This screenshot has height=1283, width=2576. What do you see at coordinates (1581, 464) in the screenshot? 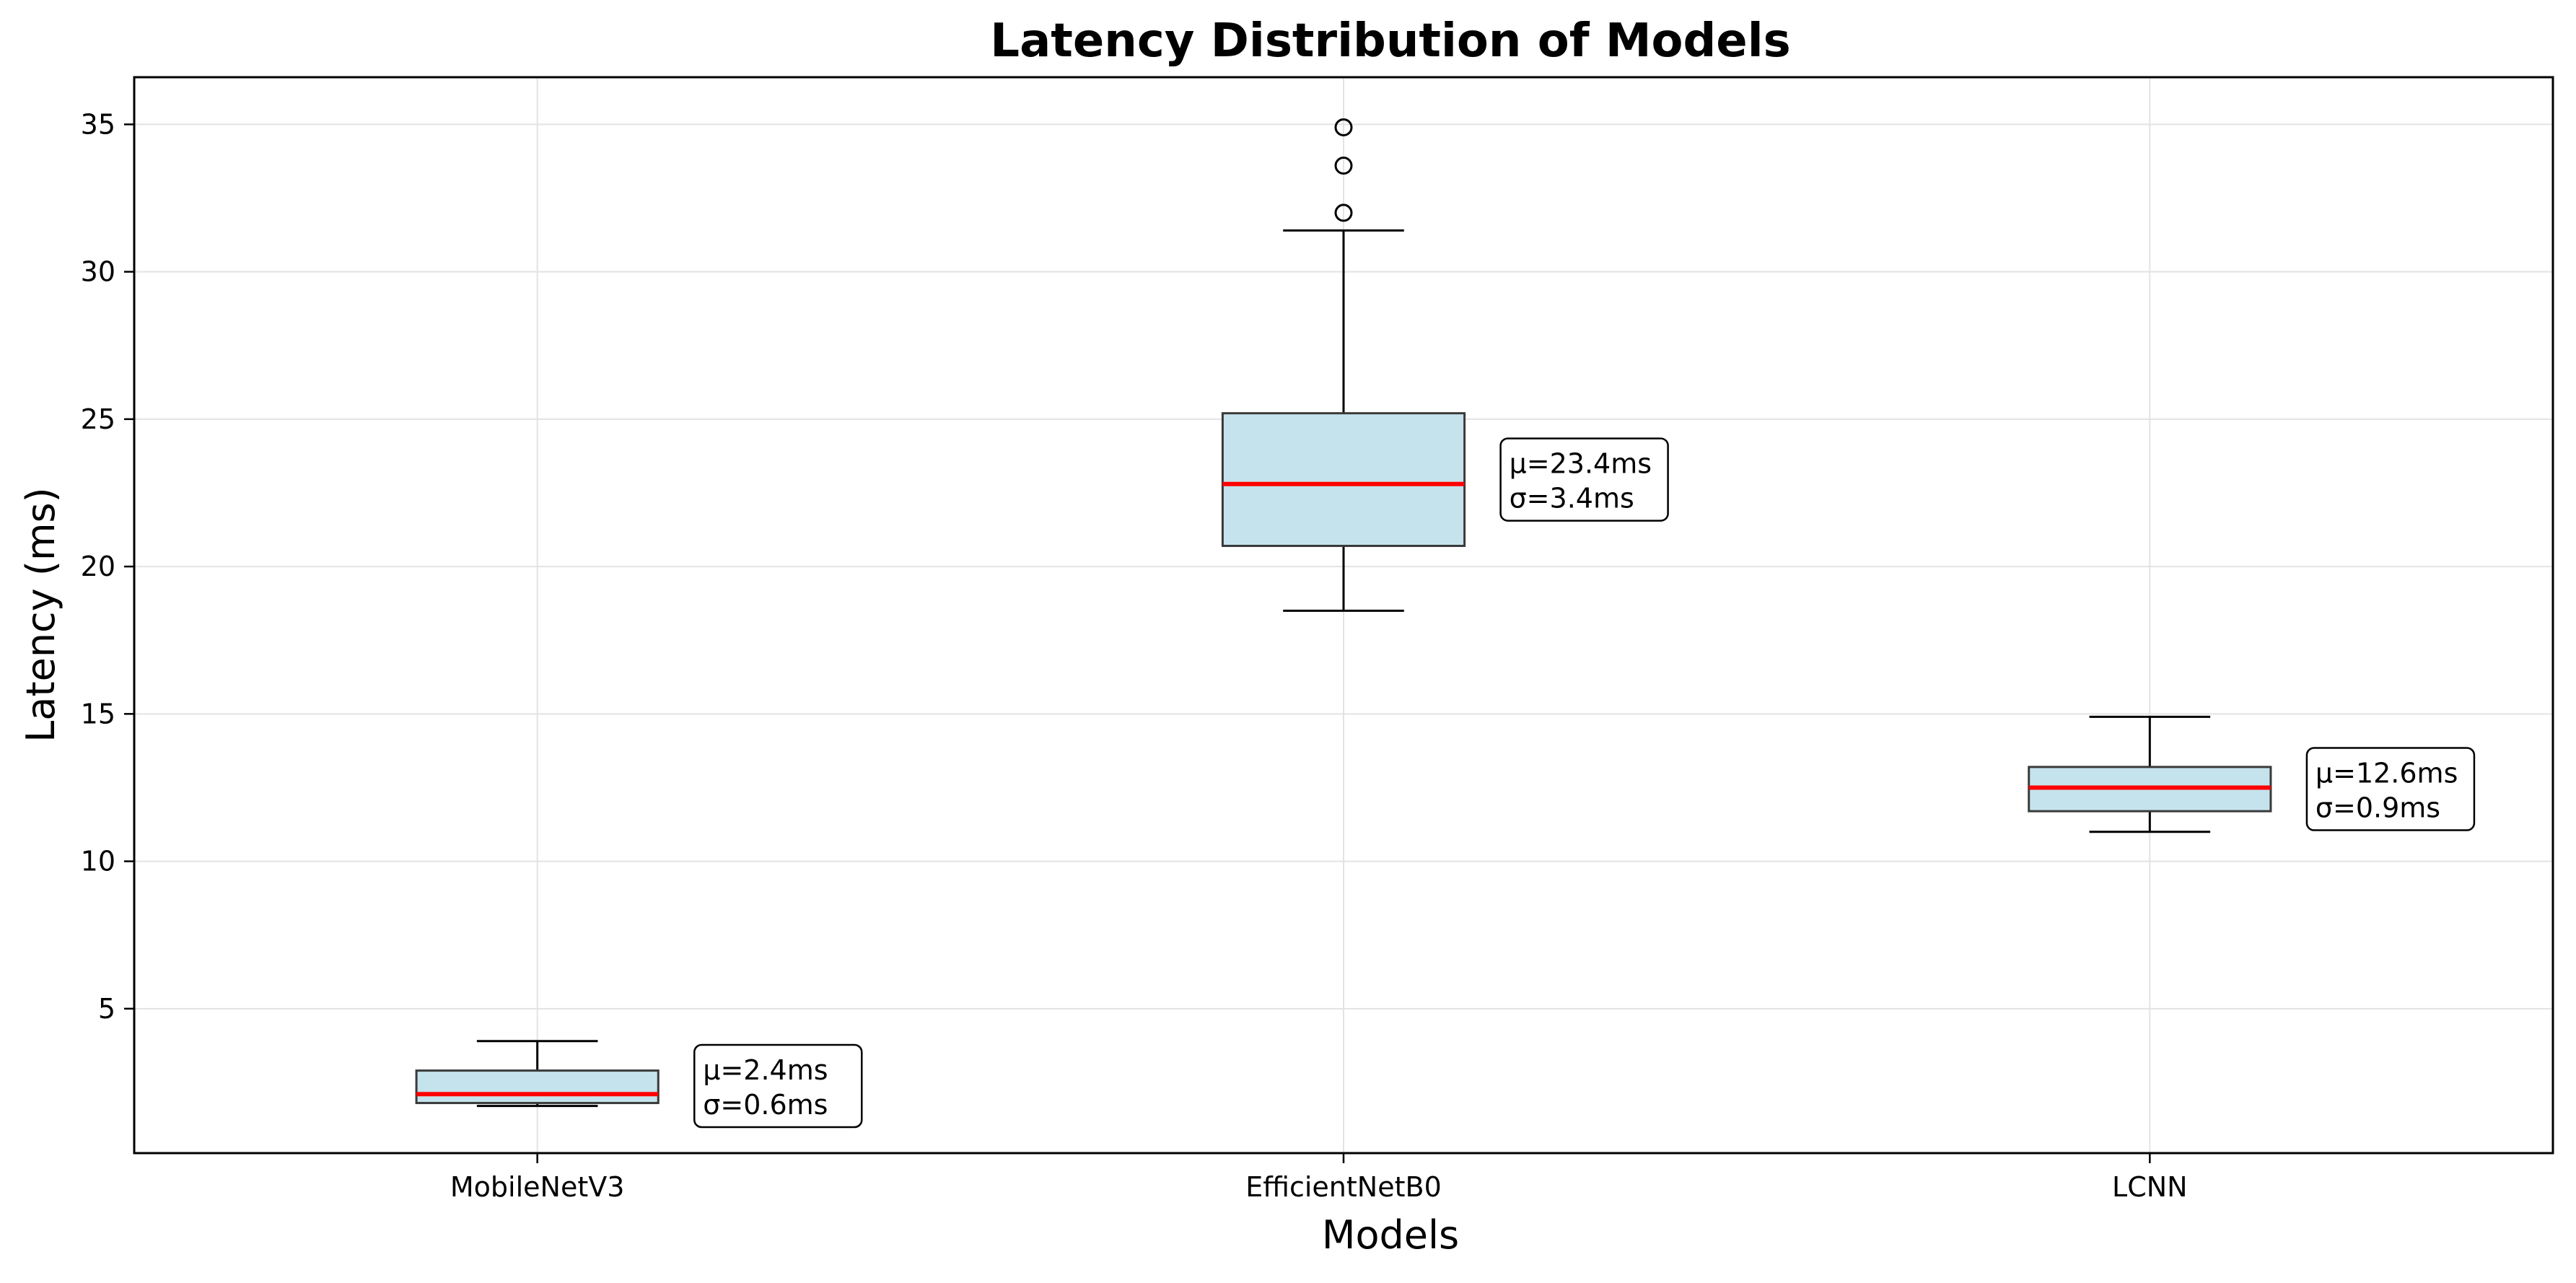
I see `mean-label: μ=23.4ms` at bounding box center [1581, 464].